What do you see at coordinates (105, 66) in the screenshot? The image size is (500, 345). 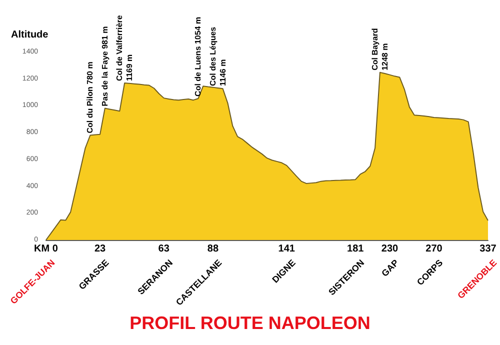 I see `data-label: Pas de la Faye 981 m` at bounding box center [105, 66].